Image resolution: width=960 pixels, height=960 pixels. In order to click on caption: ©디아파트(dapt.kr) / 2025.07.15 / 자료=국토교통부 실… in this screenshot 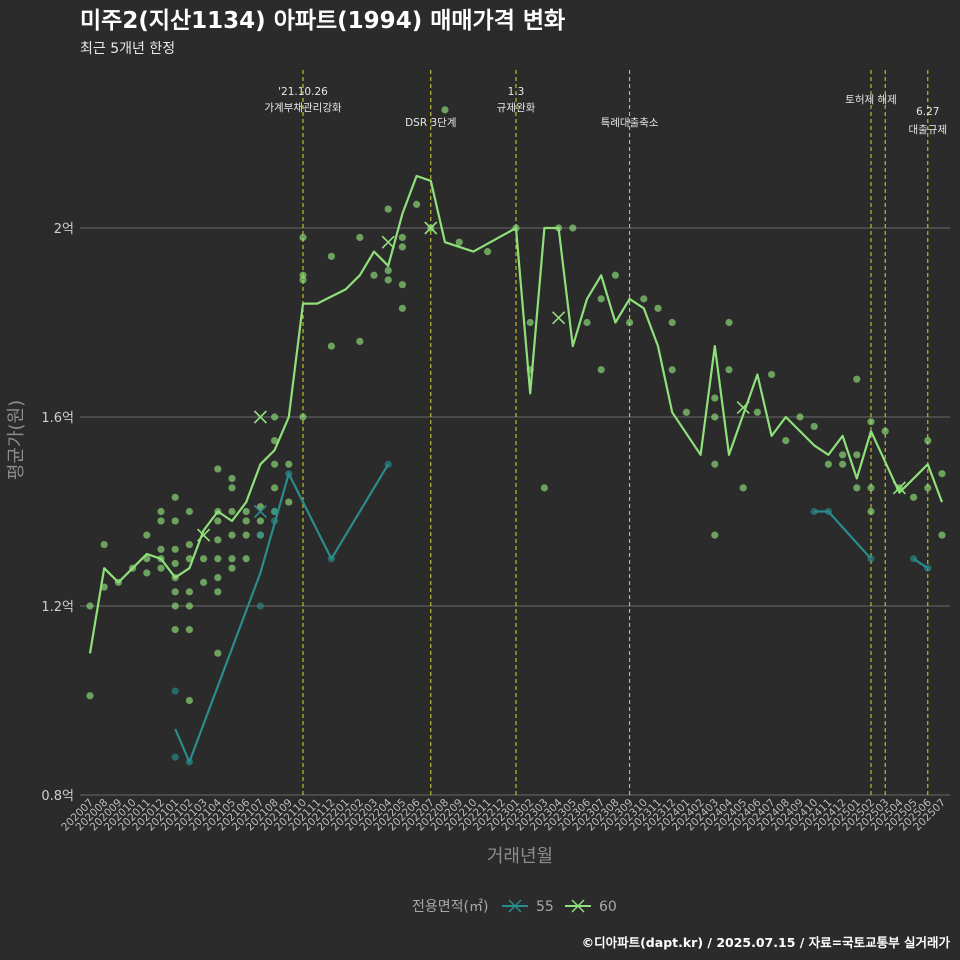, I will do `click(766, 942)`.